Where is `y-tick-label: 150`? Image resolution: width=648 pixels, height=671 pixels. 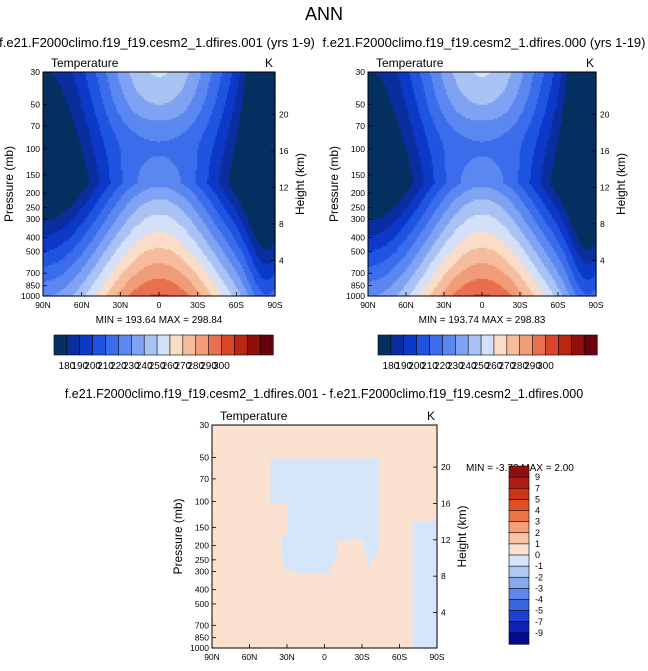 y-tick-label: 150 is located at coordinates (202, 527).